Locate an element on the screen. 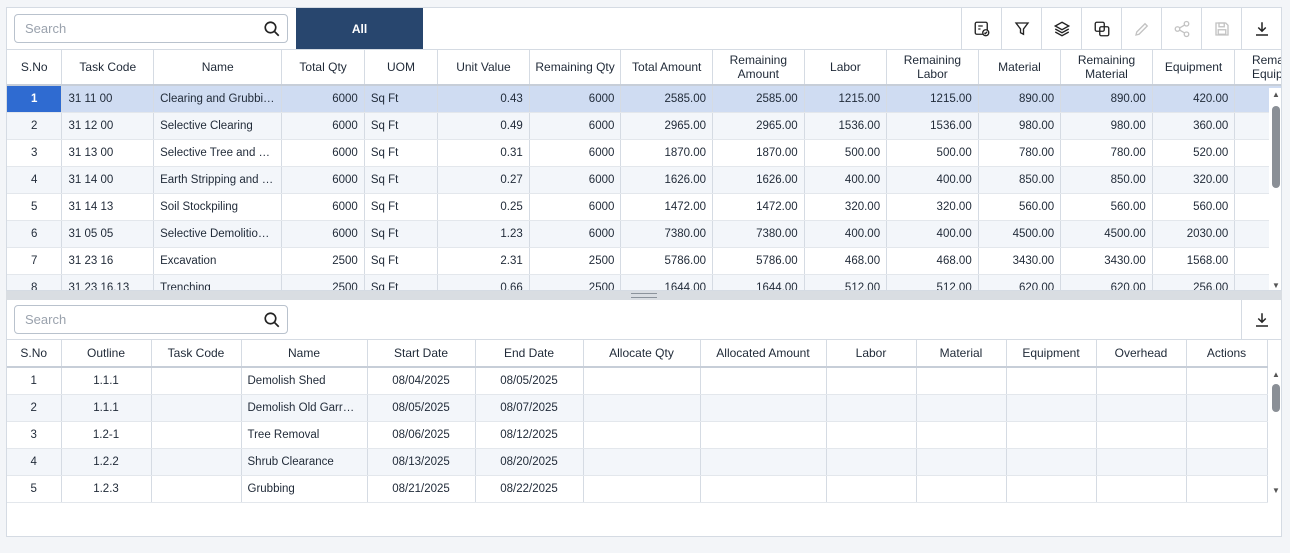  column-header: Allocated Amount is located at coordinates (763, 354).